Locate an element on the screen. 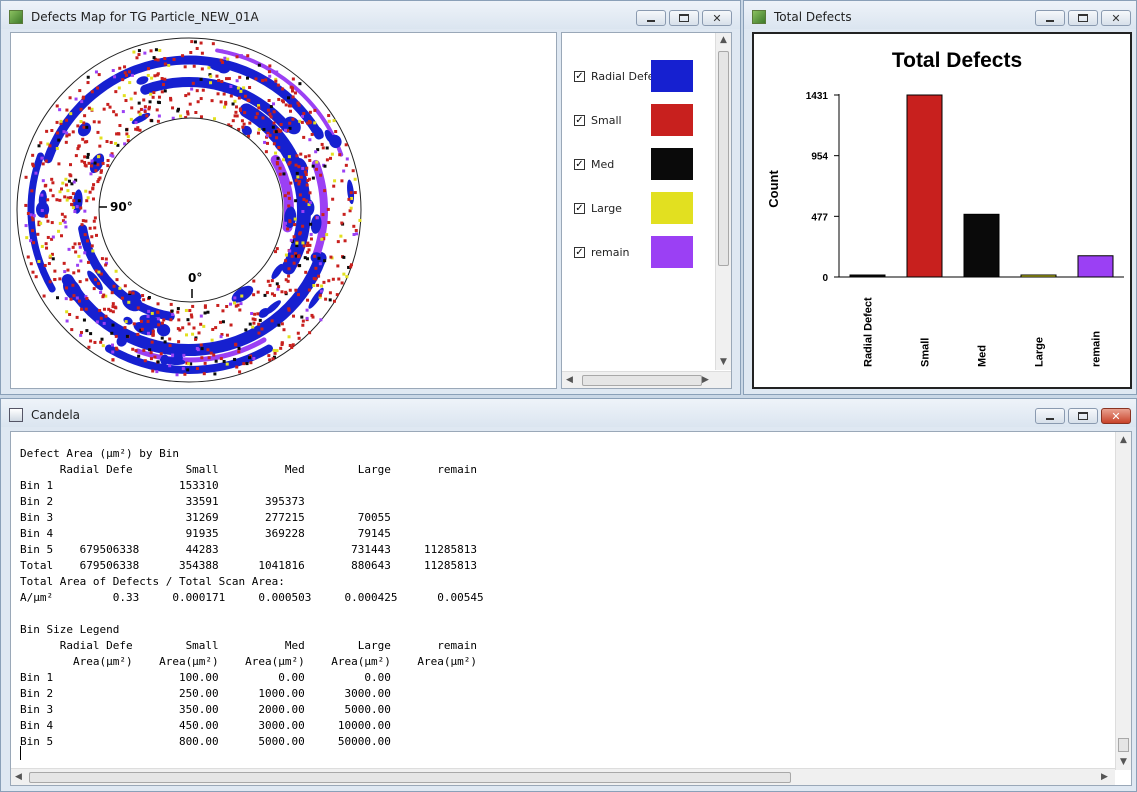 This screenshot has height=792, width=1137. legend-item: ✓ Radial Defe is located at coordinates (617, 76).